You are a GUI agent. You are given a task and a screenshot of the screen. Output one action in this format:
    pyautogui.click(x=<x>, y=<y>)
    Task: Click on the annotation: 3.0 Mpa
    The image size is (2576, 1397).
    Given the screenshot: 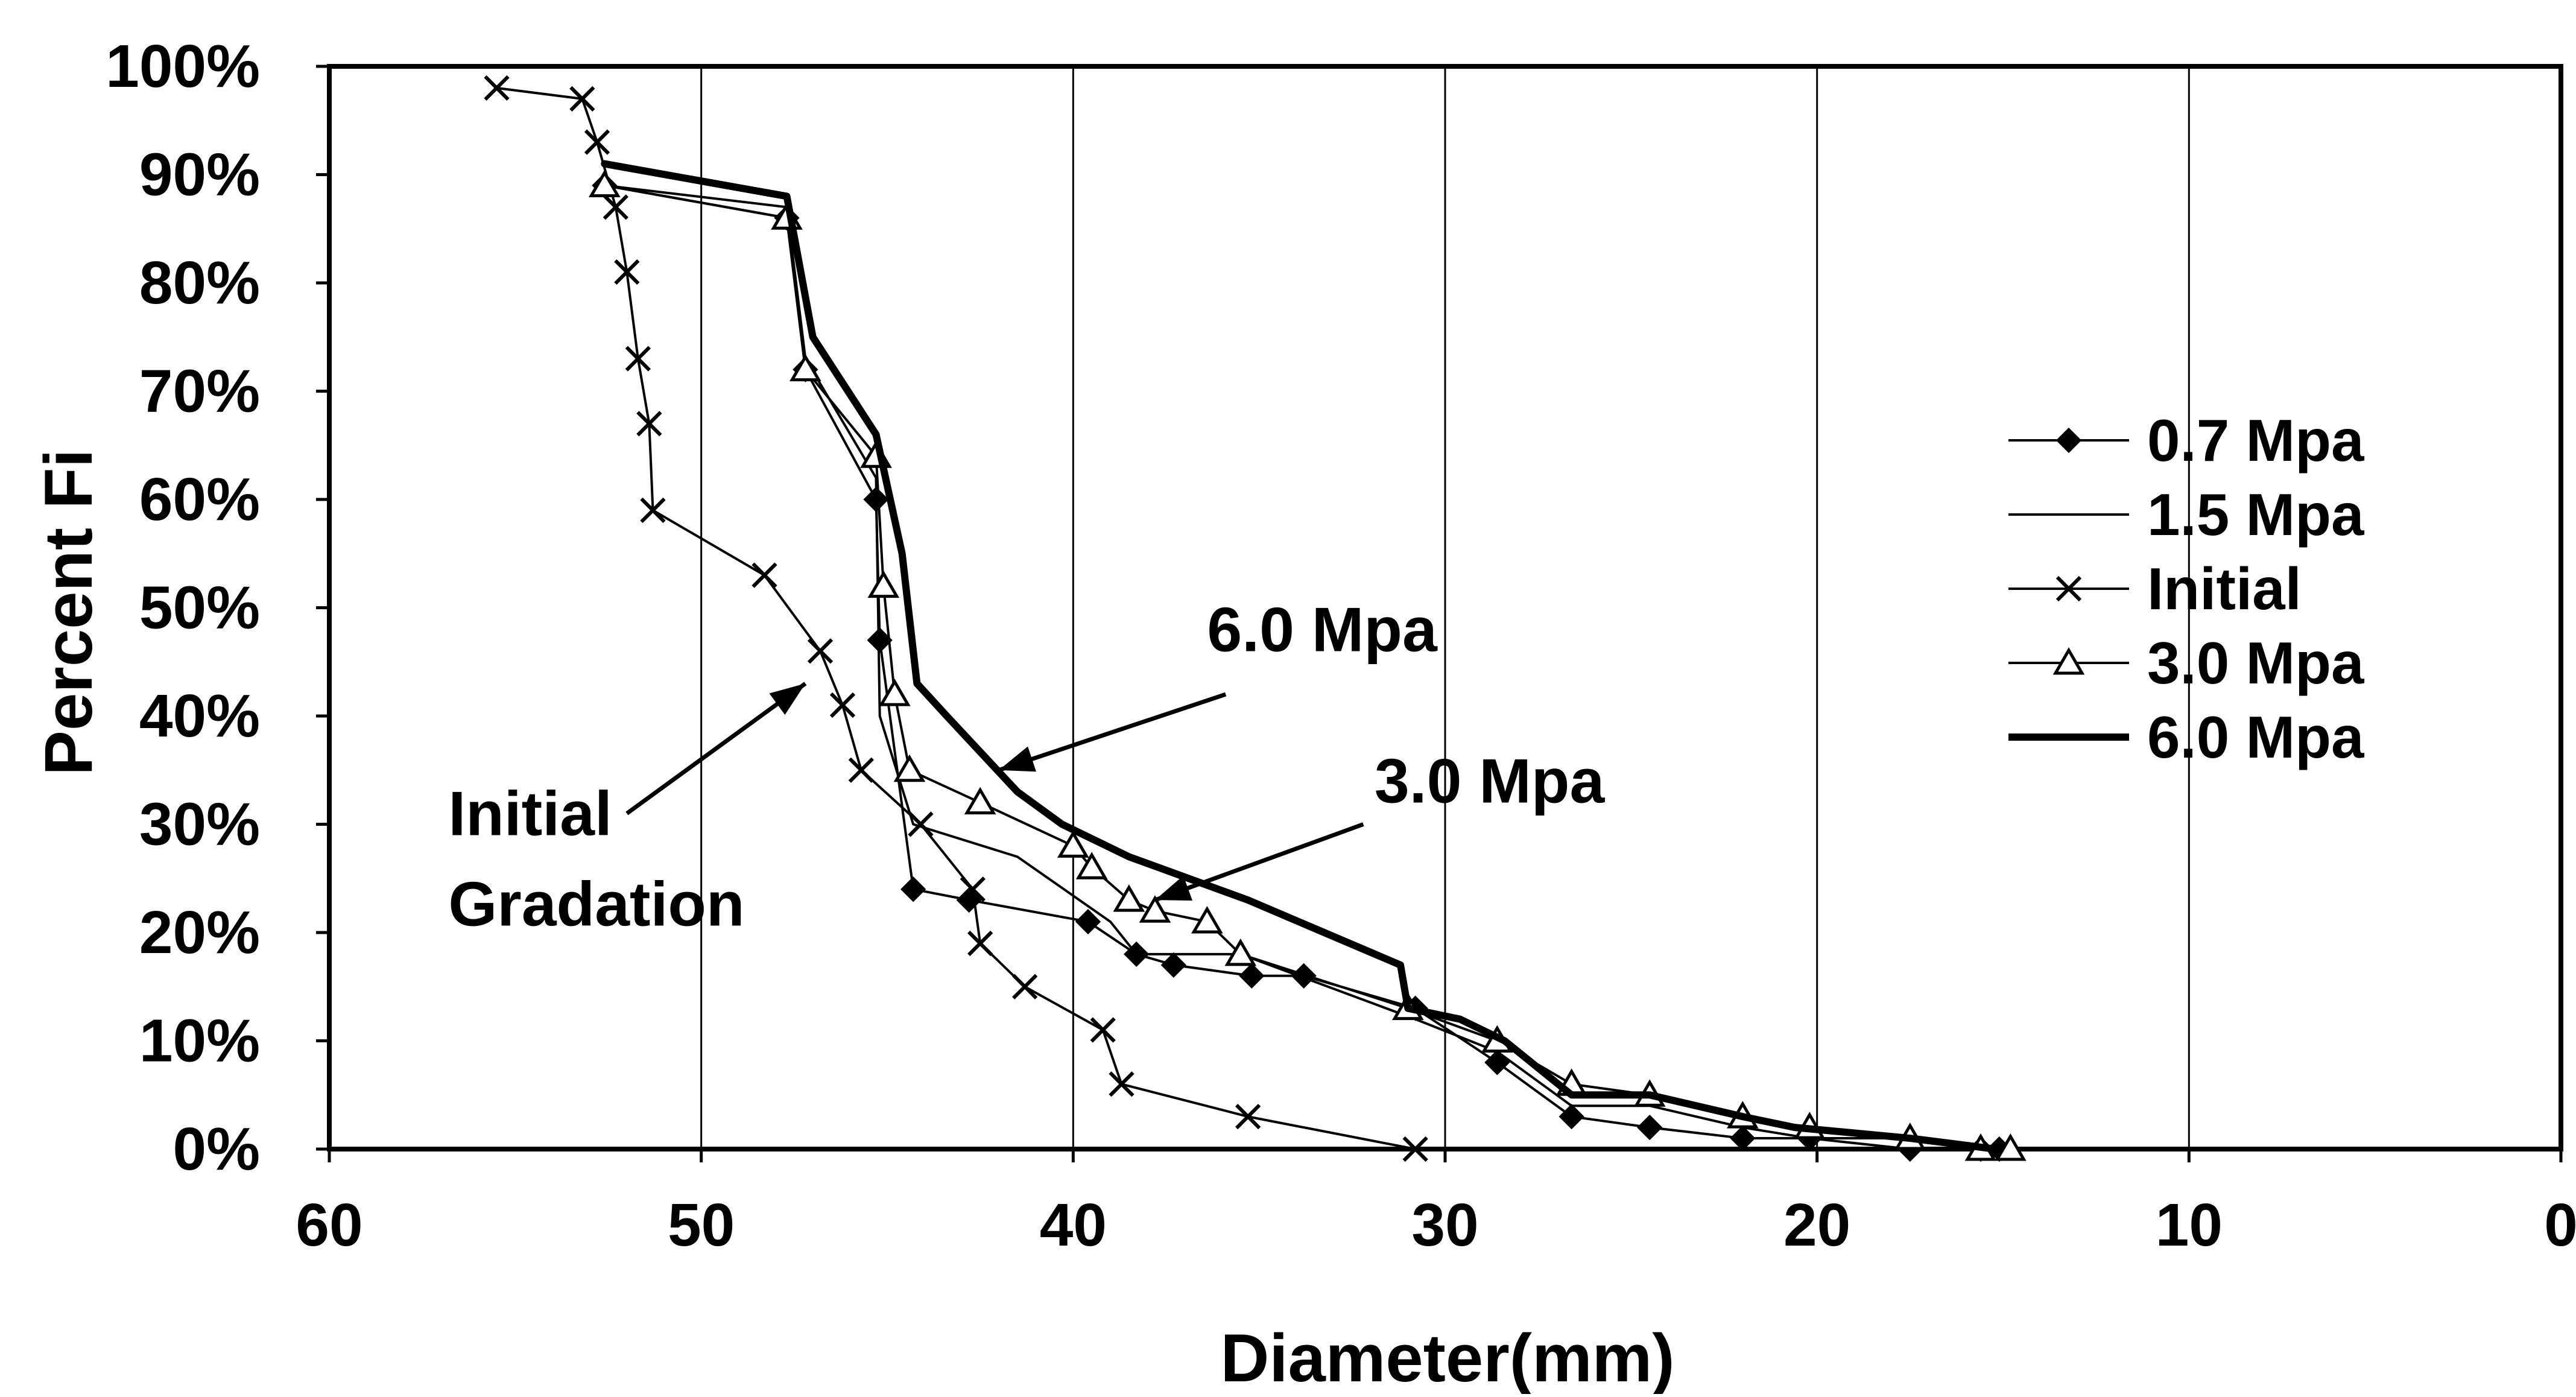 What is the action you would take?
    pyautogui.click(x=1380, y=824)
    